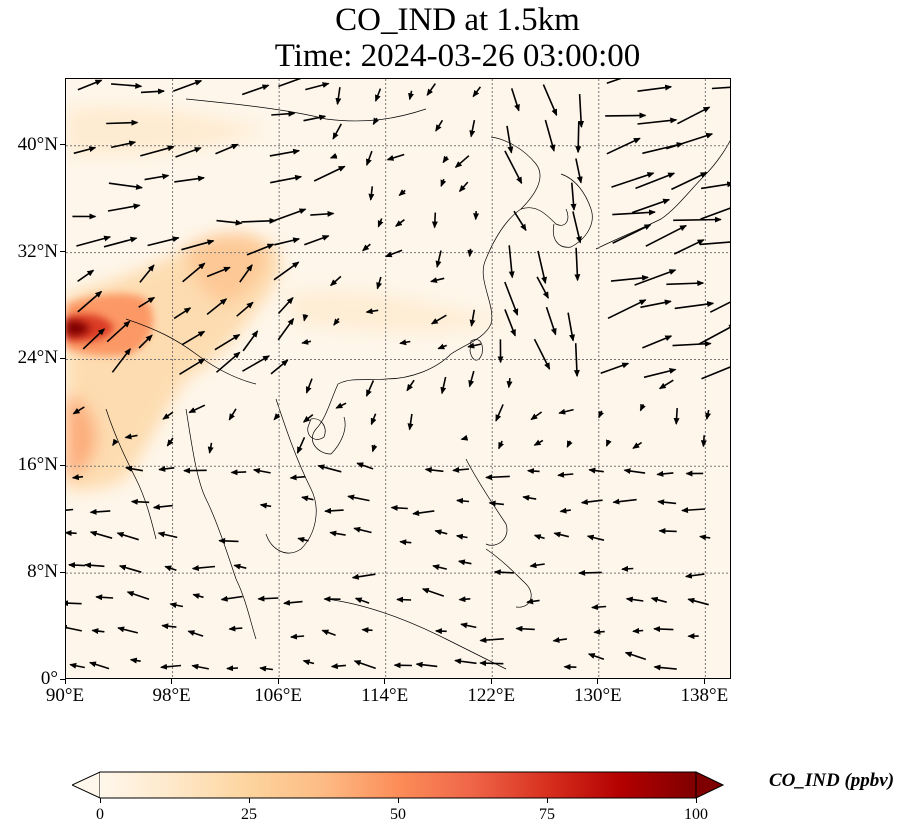 Image resolution: width=915 pixels, height=836 pixels. I want to click on colorbar-min-extension, so click(86, 785).